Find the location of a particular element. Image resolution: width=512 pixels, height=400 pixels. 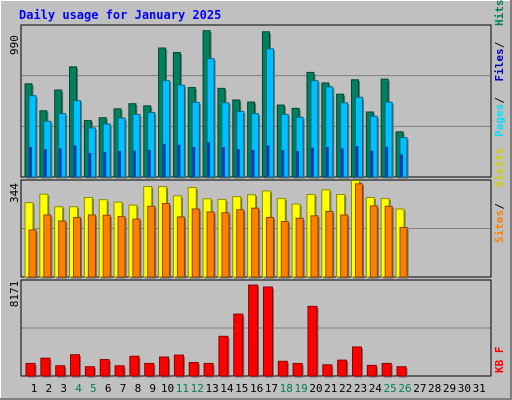

x-tick-label: 2 is located at coordinates (49, 388).